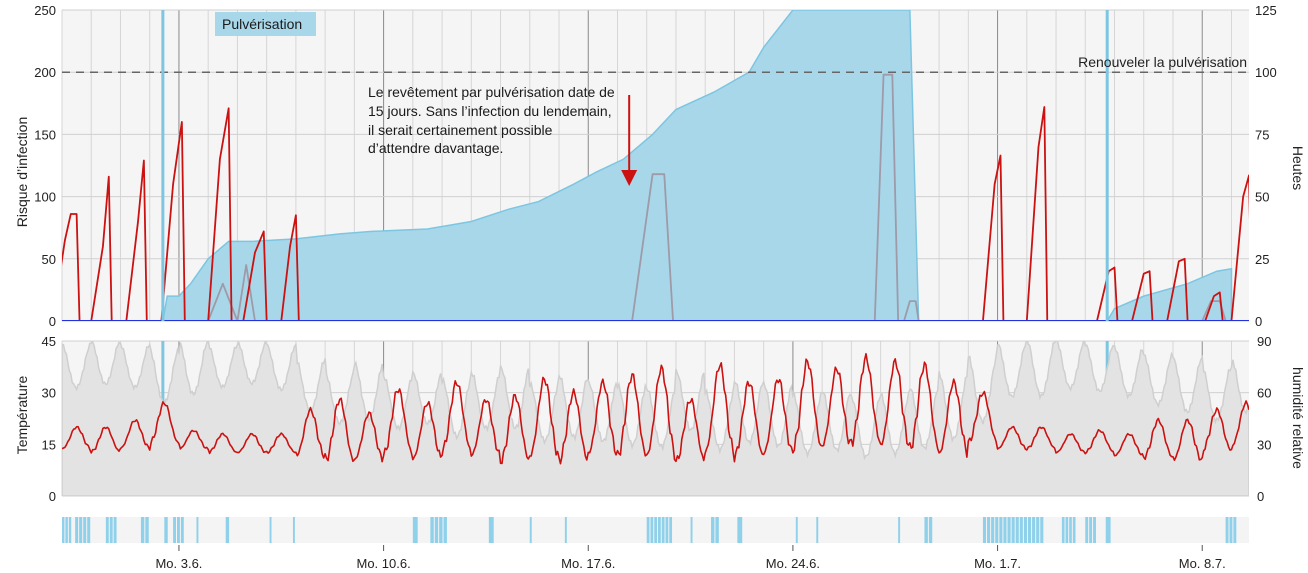 The width and height of the screenshot is (1308, 573). Describe the element at coordinates (1266, 72) in the screenshot. I see `right-tick-top: 100` at that location.